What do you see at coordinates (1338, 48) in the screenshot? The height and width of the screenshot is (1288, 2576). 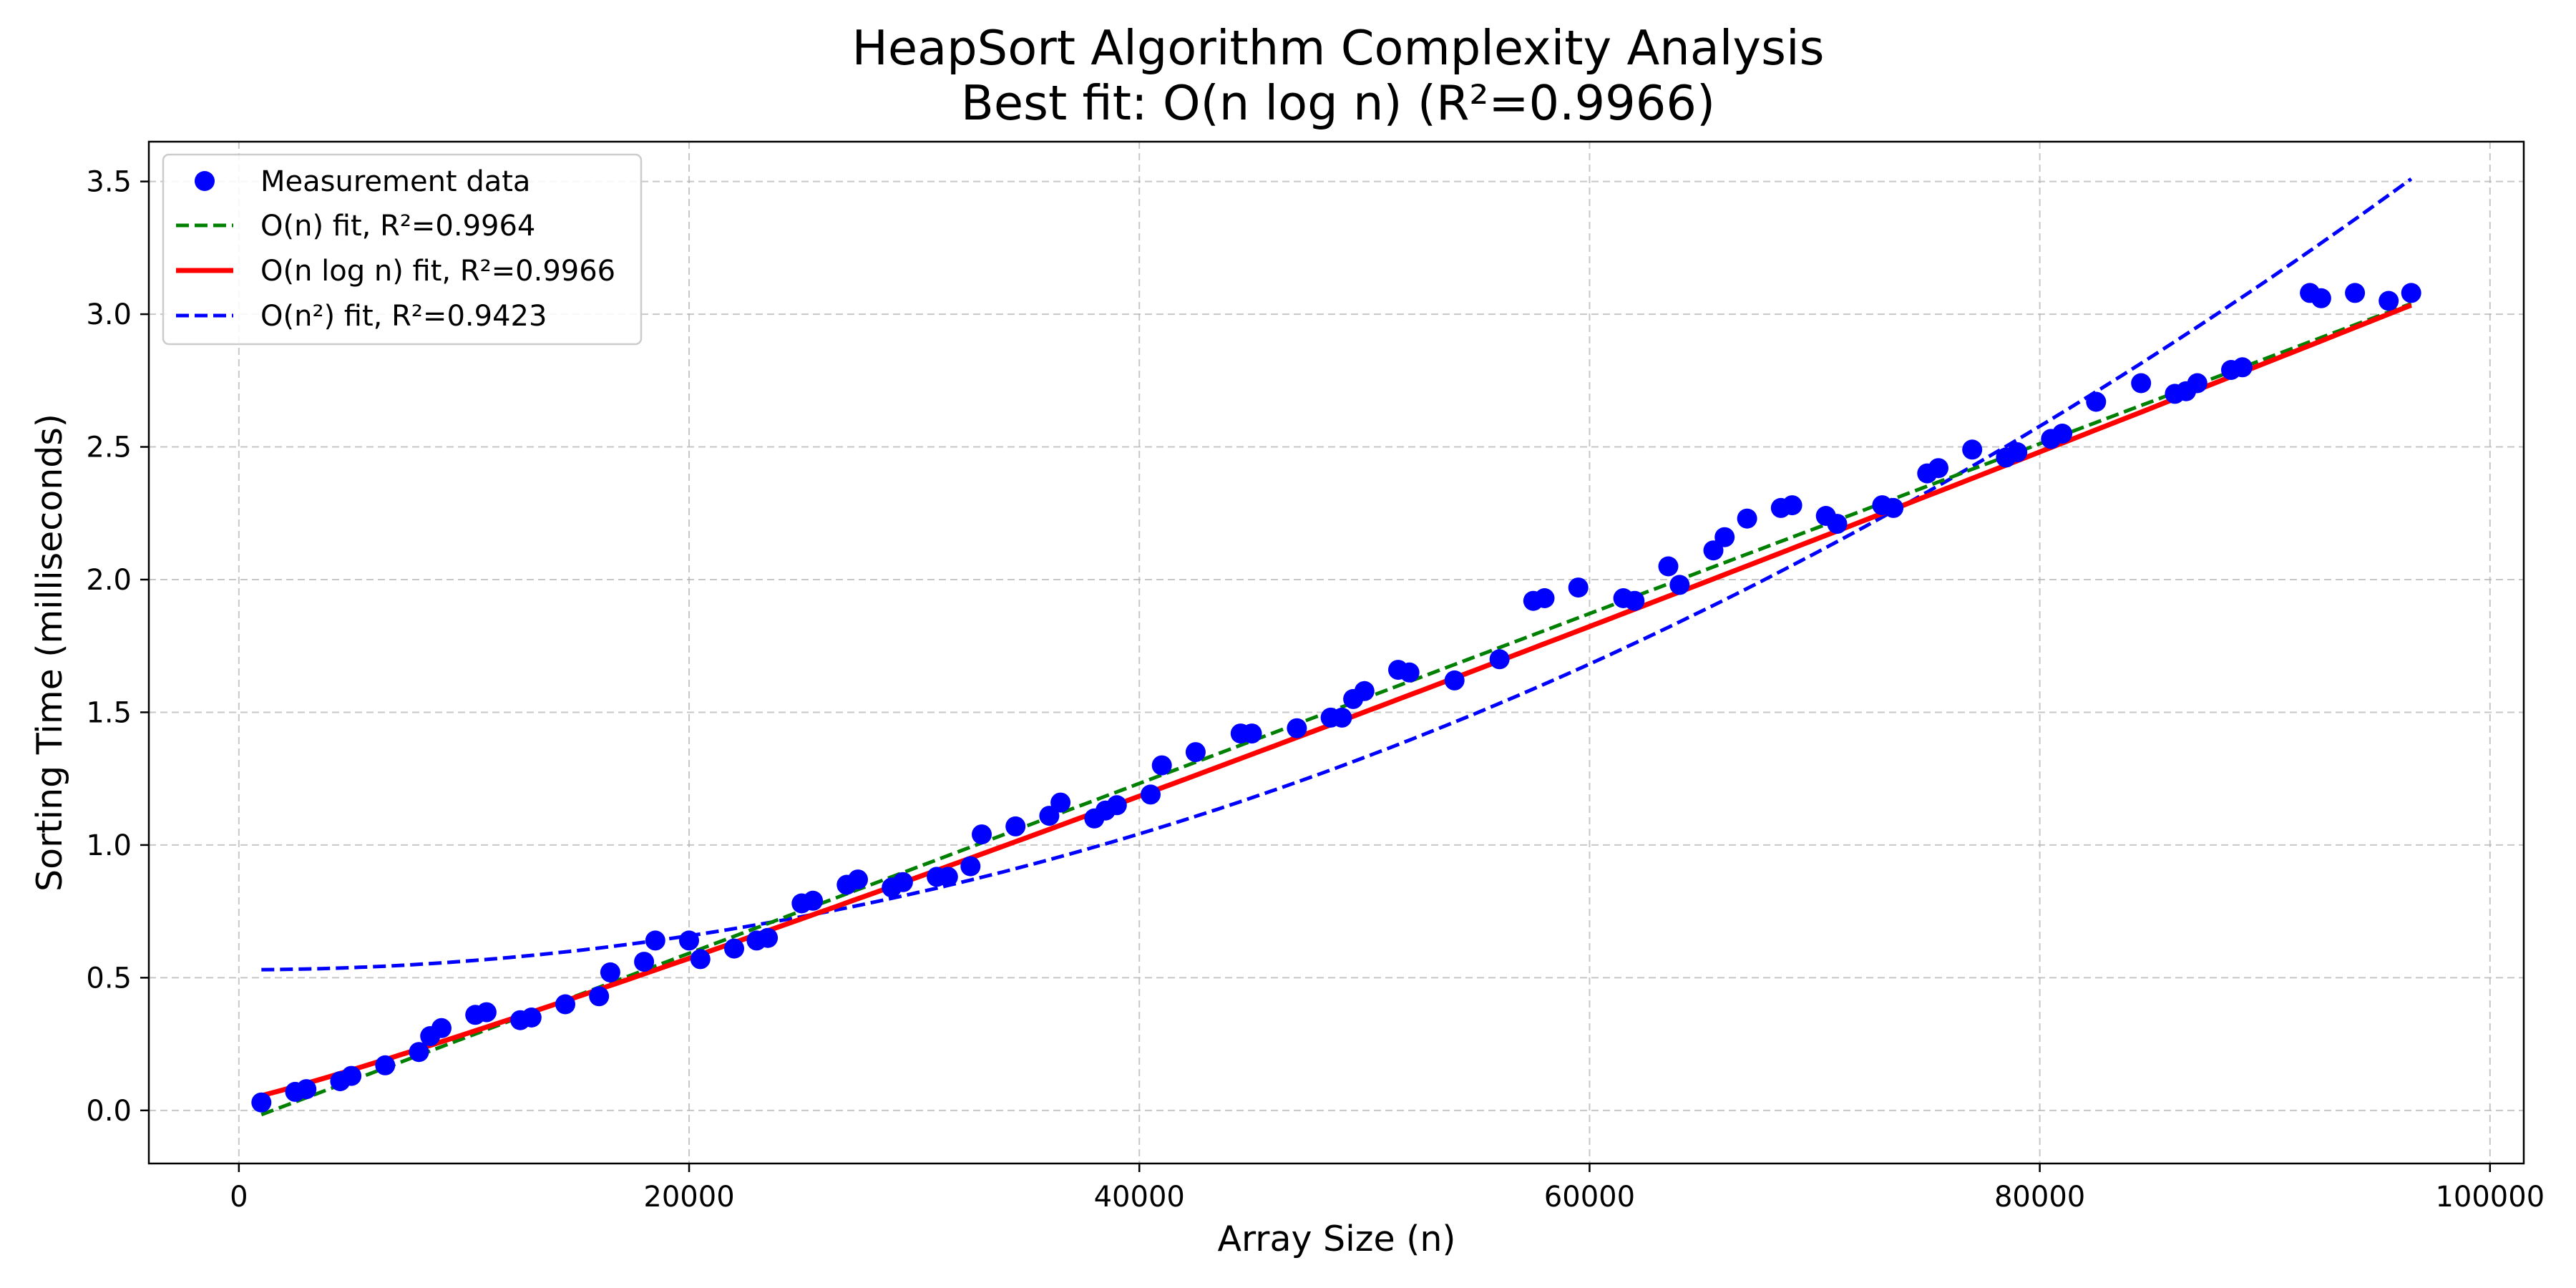 I see `chart-title: HeapSort Algorithm Complexity Analysis` at bounding box center [1338, 48].